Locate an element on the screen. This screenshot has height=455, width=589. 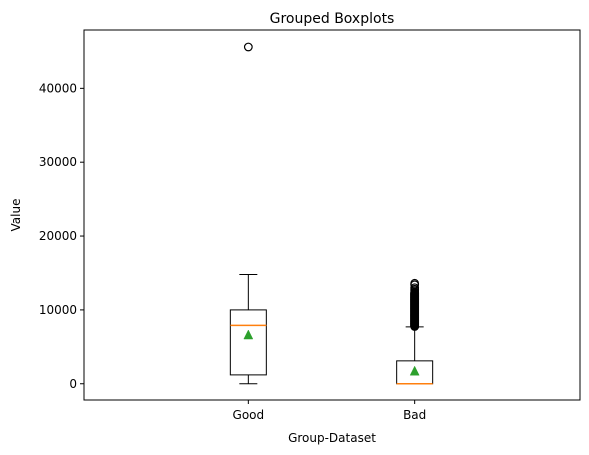
y-tick-label: 20000 is located at coordinates (58, 236).